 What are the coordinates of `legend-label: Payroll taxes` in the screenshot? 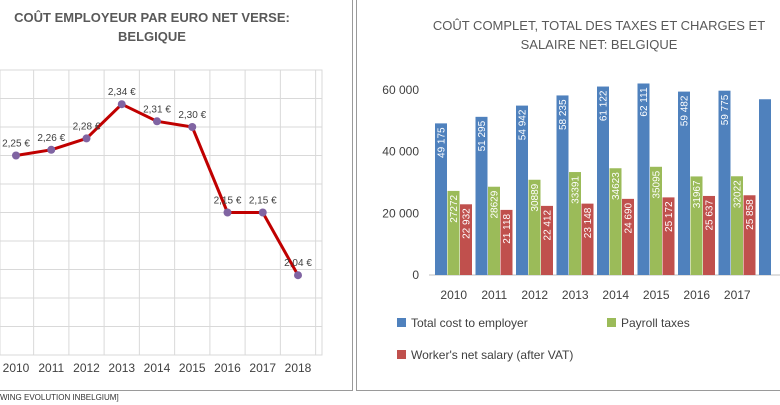 It's located at (655, 323).